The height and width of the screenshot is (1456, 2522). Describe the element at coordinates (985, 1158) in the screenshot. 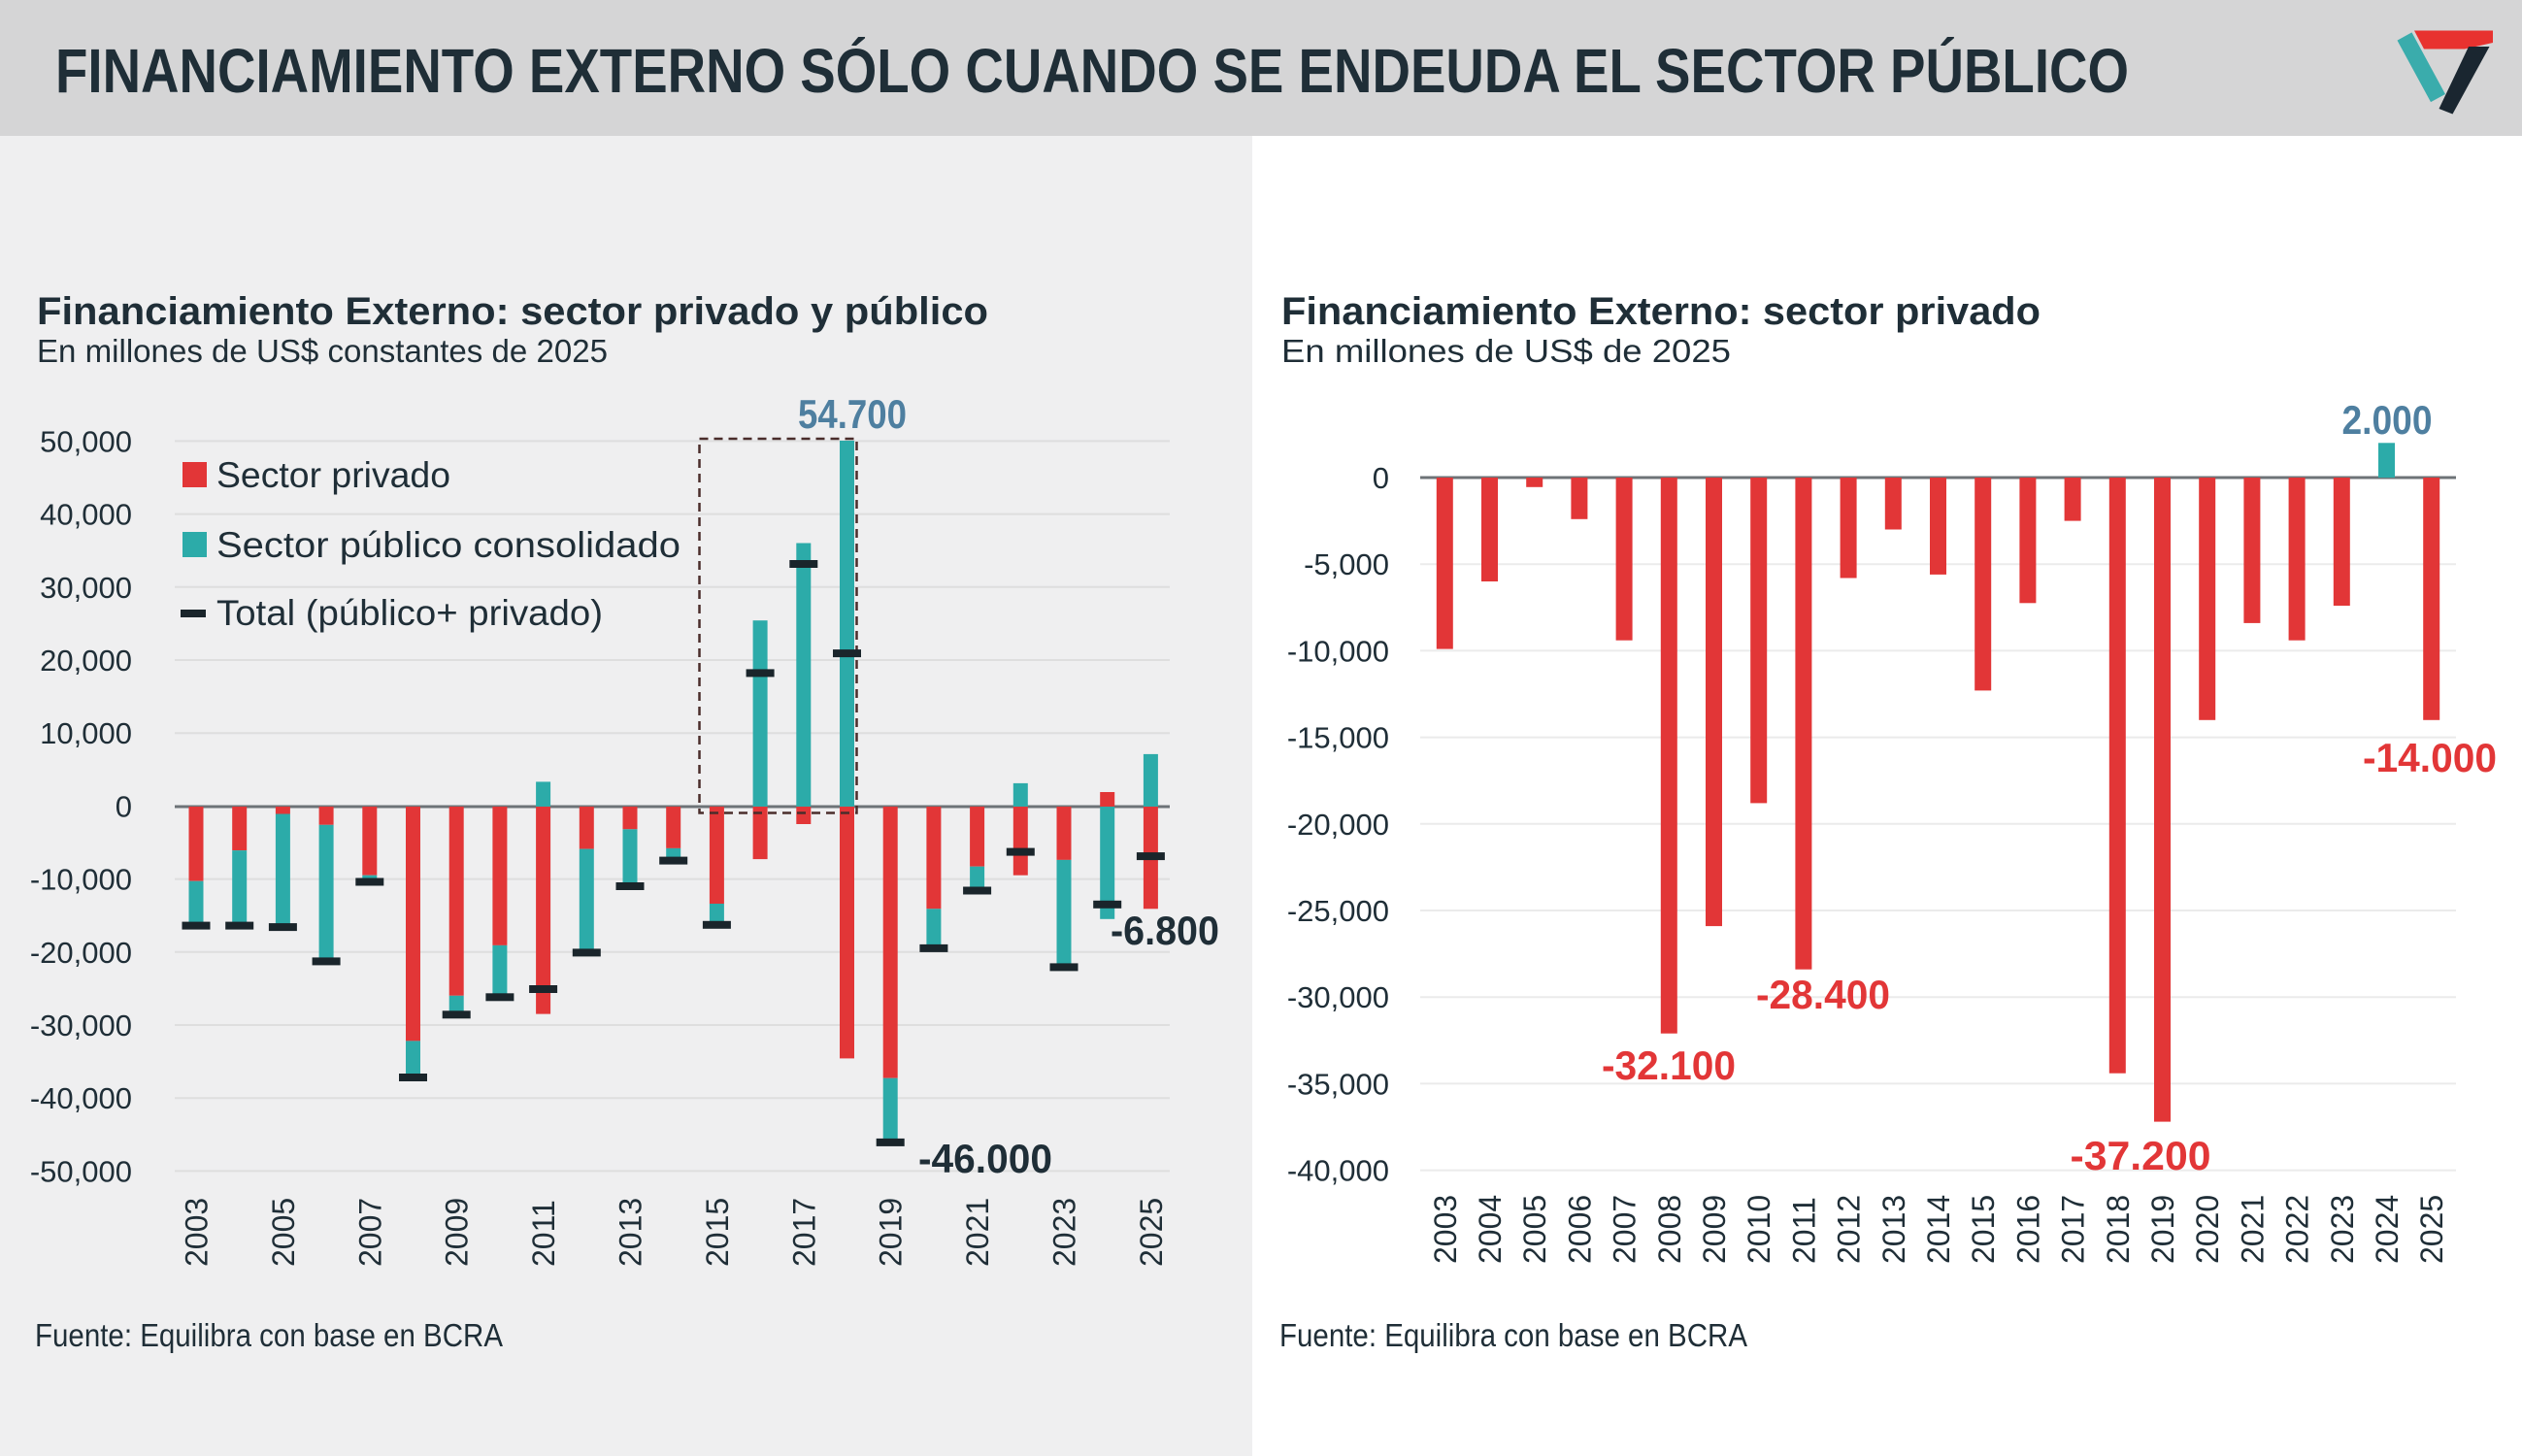

I see `svg-text: -46.000` at that location.